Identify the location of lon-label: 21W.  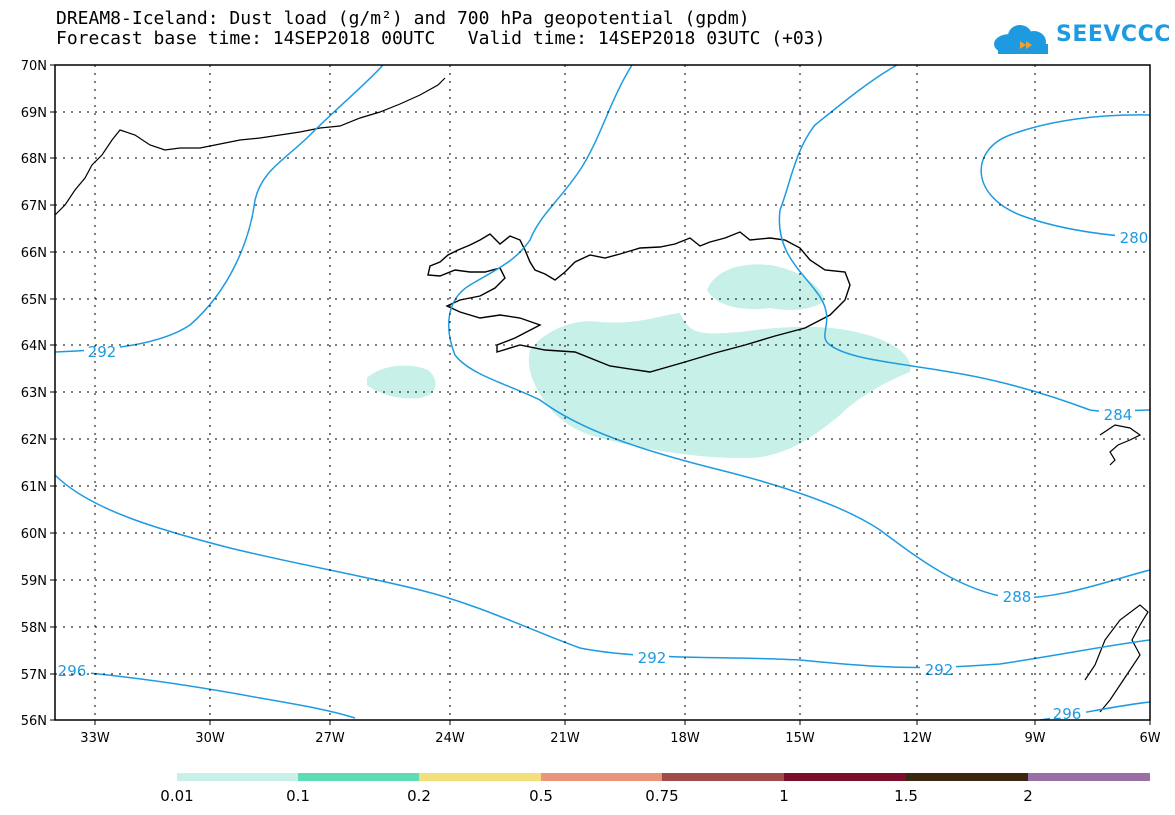
(565, 738).